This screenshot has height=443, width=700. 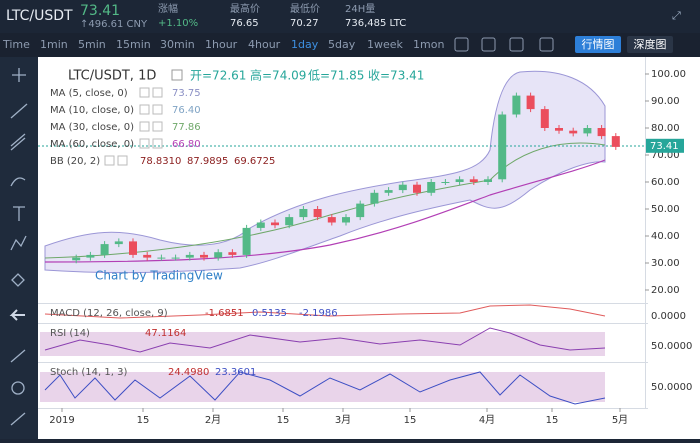 I want to click on ohlc-value: 收=73.41, so click(x=396, y=76).